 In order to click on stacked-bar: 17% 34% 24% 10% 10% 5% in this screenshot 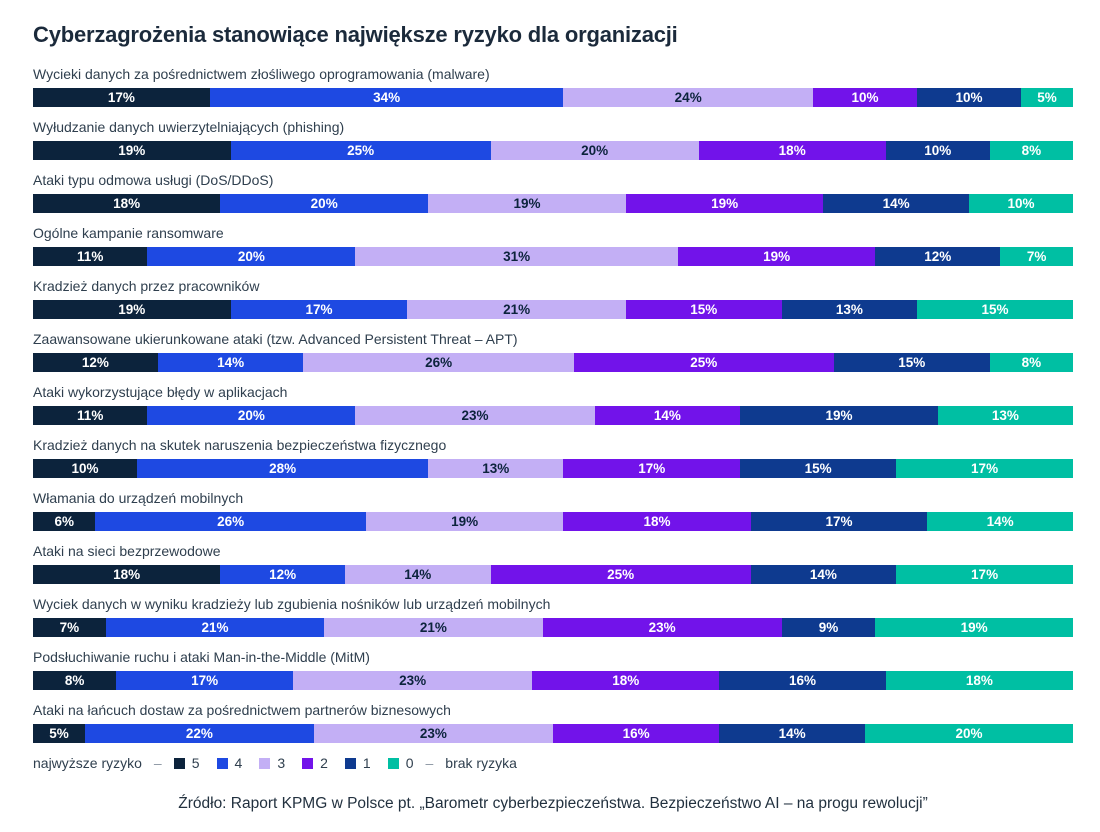, I will do `click(553, 97)`.